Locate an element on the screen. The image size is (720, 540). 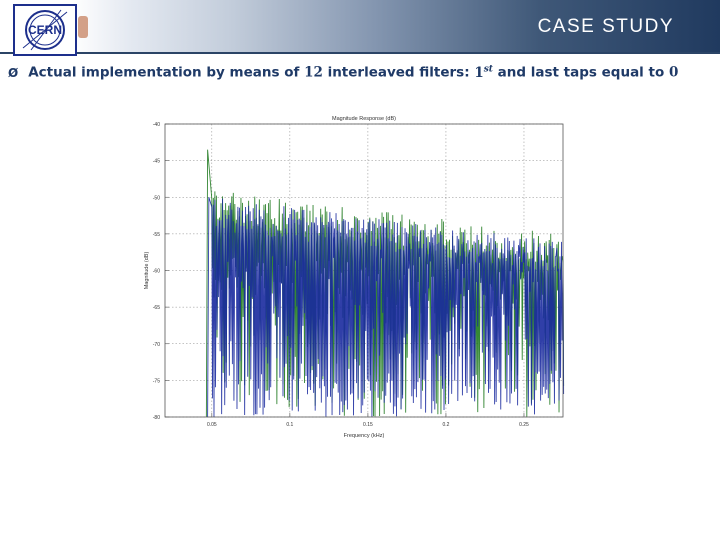
y-tick-label: -65 is located at coordinates (156, 308).